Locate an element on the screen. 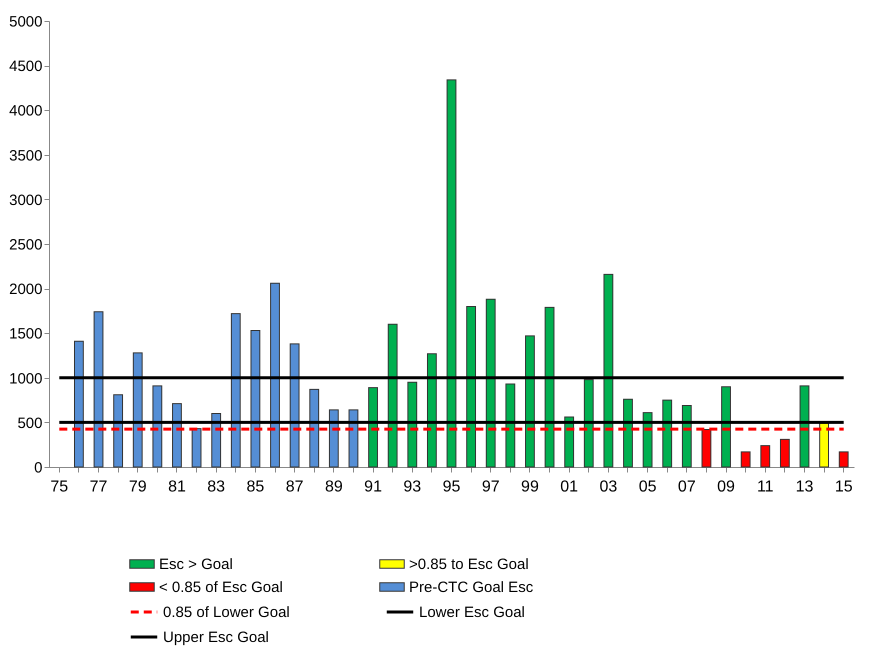  x-tick-label: 07 is located at coordinates (687, 487).